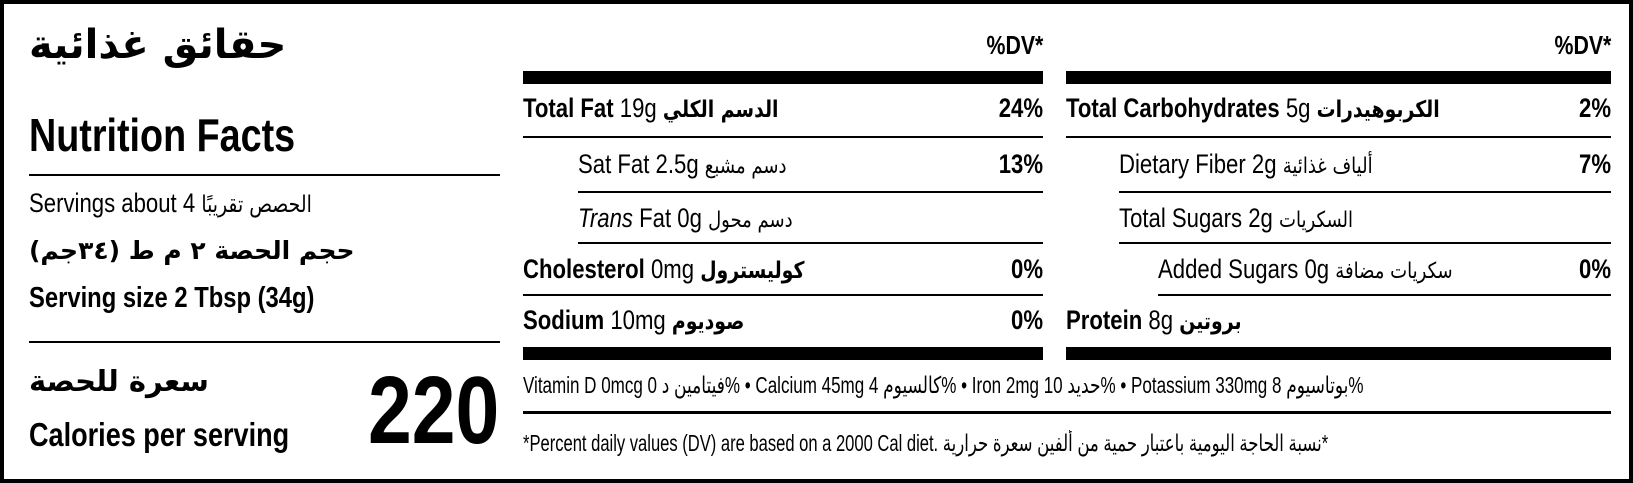  Describe the element at coordinates (1384, 269) in the screenshot. I see `row-added-sugars: Added Sugars 0g سكريات مضافة 0%` at that location.